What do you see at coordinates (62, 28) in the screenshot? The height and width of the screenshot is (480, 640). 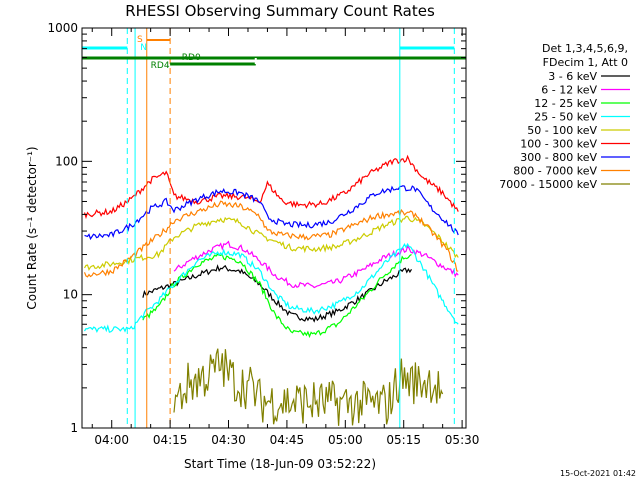 I see `y-tick-label: 1000` at bounding box center [62, 28].